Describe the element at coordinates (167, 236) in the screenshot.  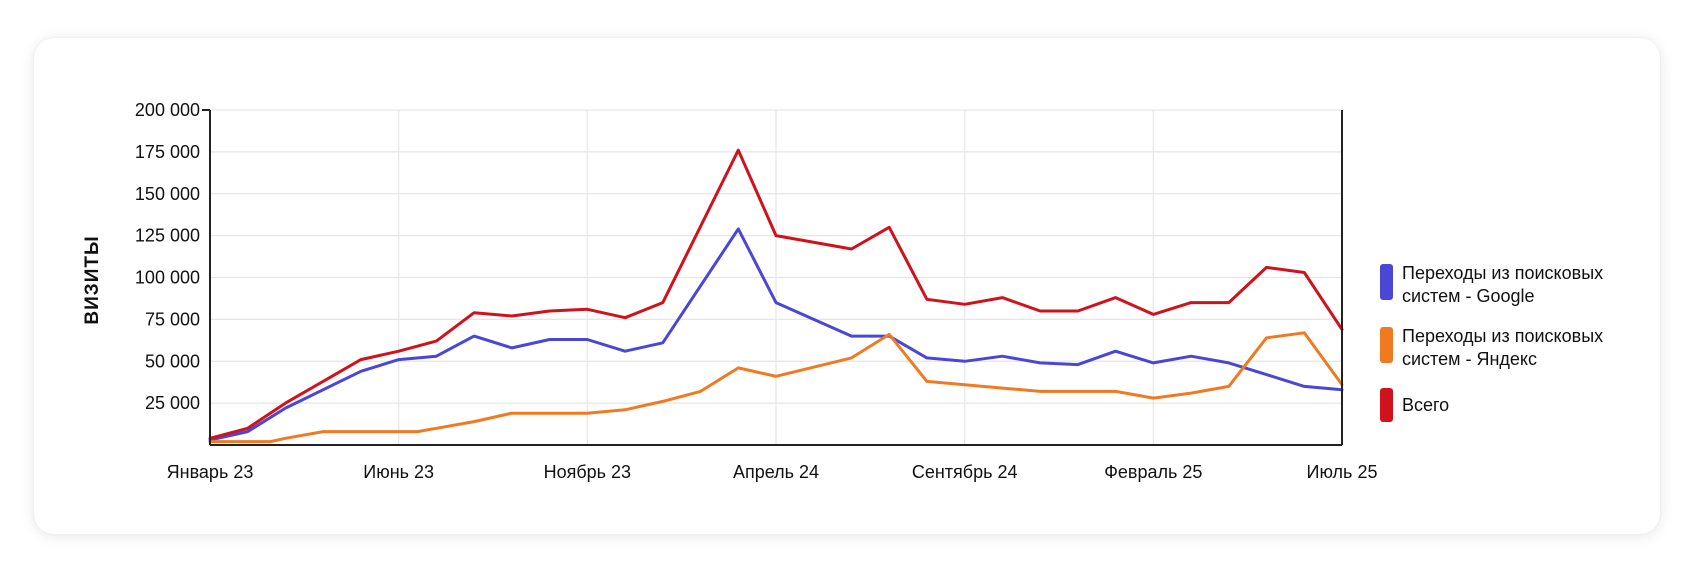
I see `y-tick-label: 125 000` at that location.